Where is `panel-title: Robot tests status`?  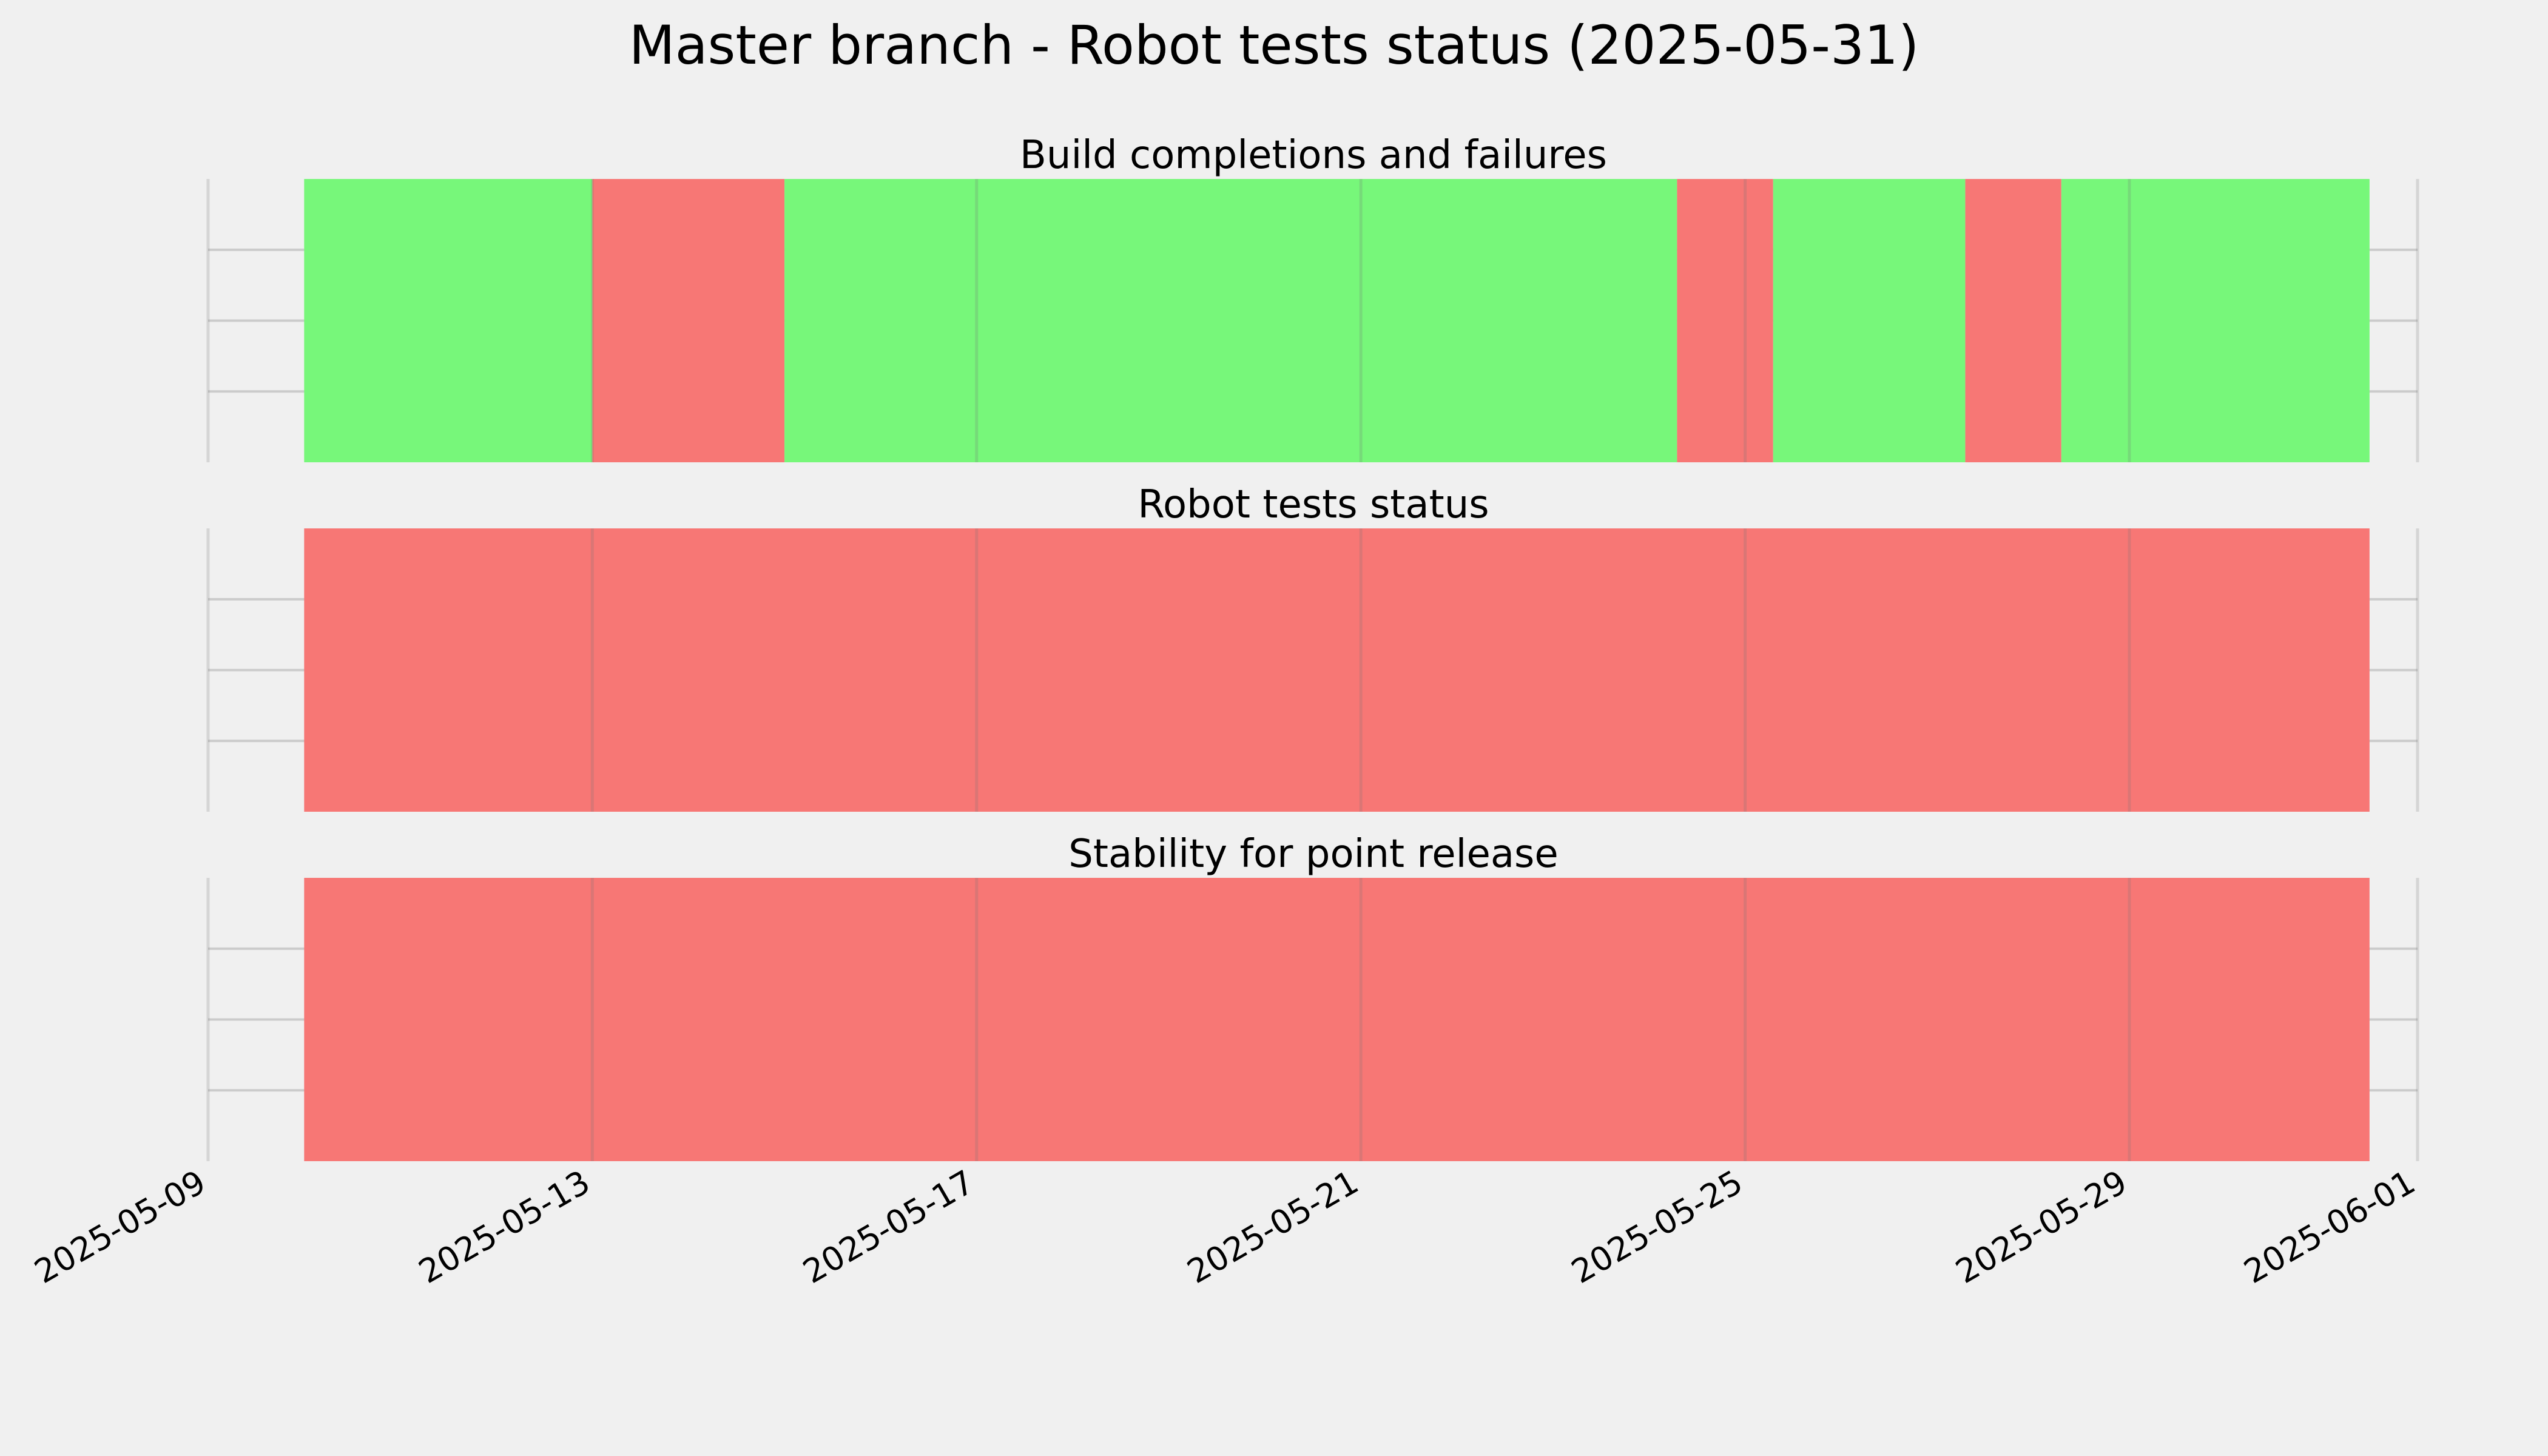
panel-title: Robot tests status is located at coordinates (1313, 504).